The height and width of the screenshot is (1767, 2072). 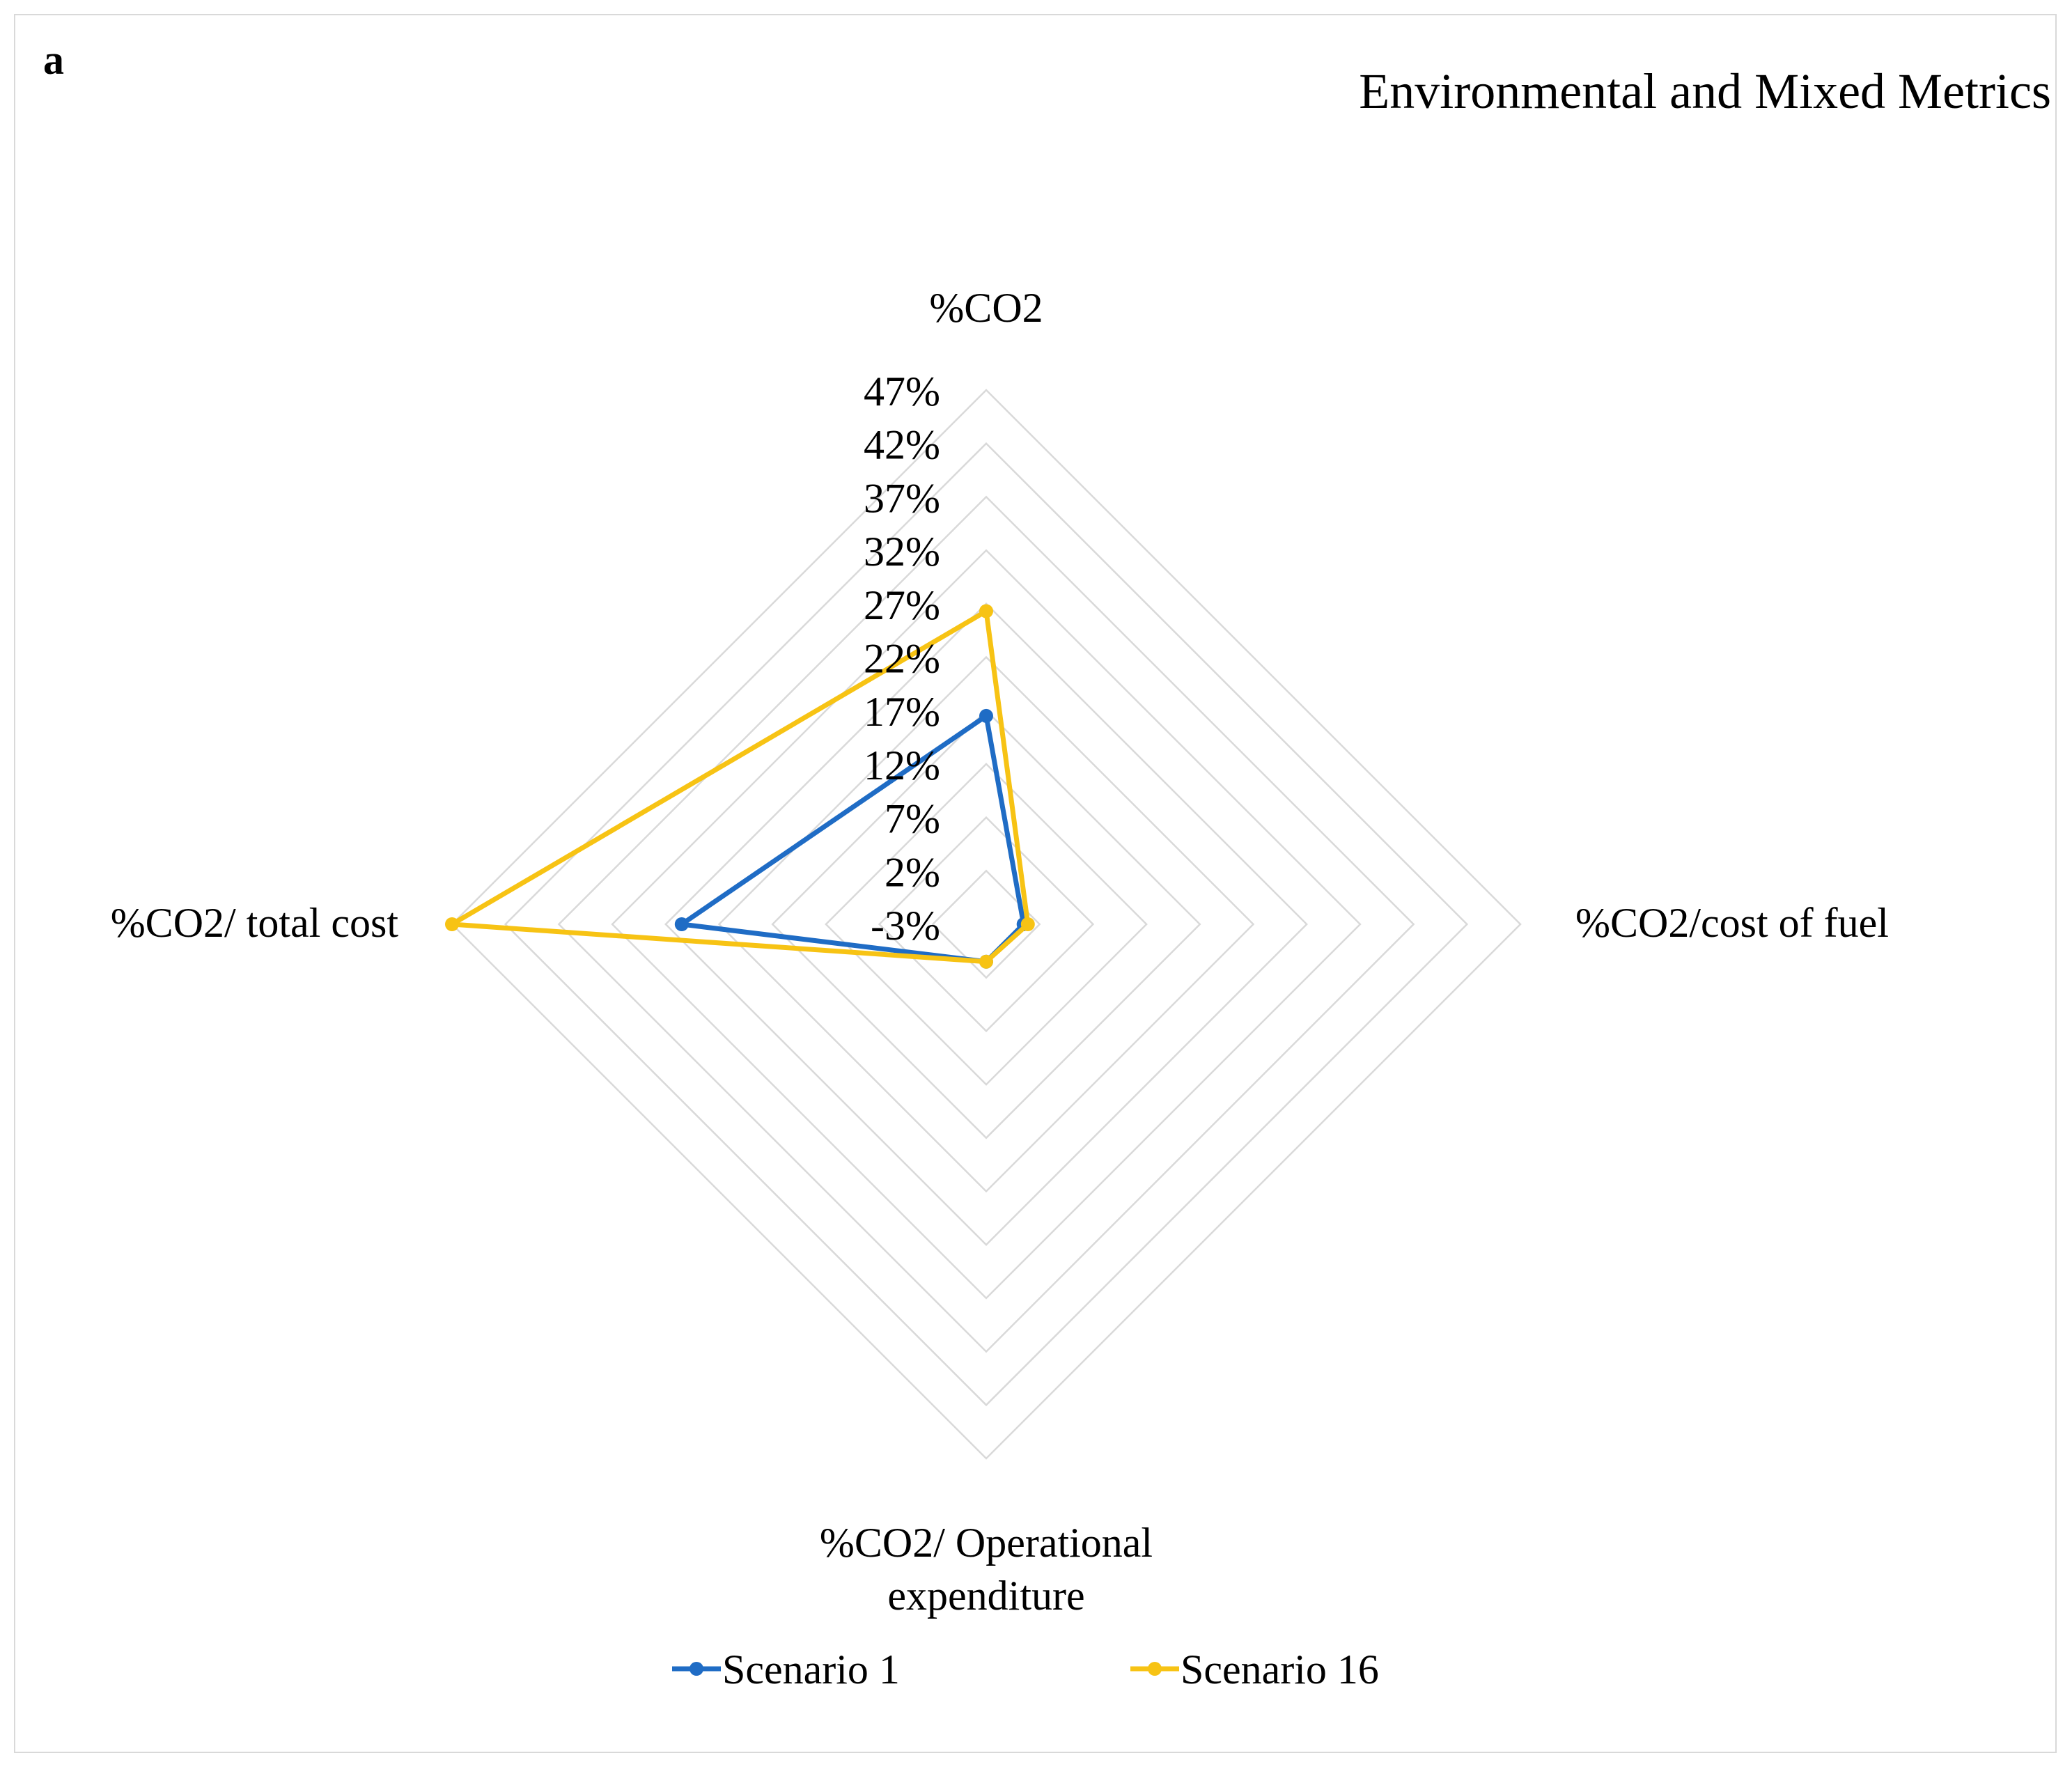 What do you see at coordinates (902, 712) in the screenshot?
I see `tick-label: 17%` at bounding box center [902, 712].